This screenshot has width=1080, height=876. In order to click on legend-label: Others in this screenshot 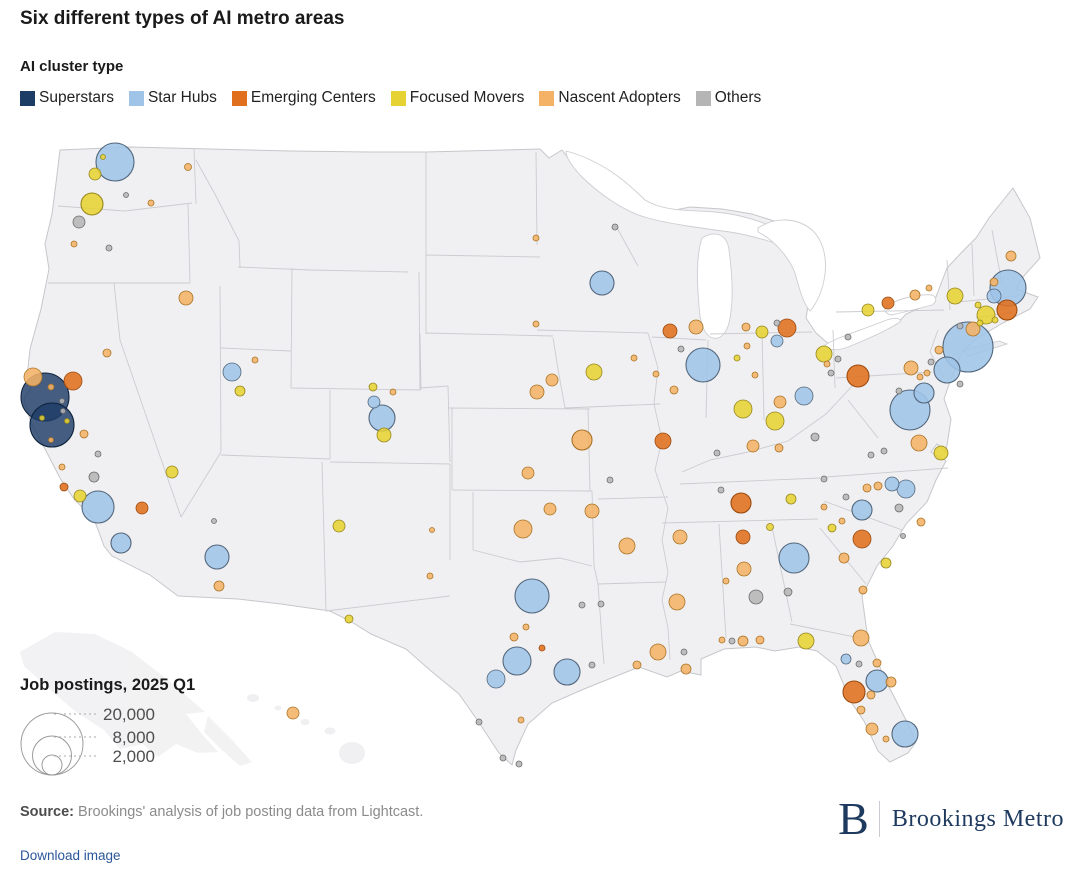, I will do `click(738, 97)`.